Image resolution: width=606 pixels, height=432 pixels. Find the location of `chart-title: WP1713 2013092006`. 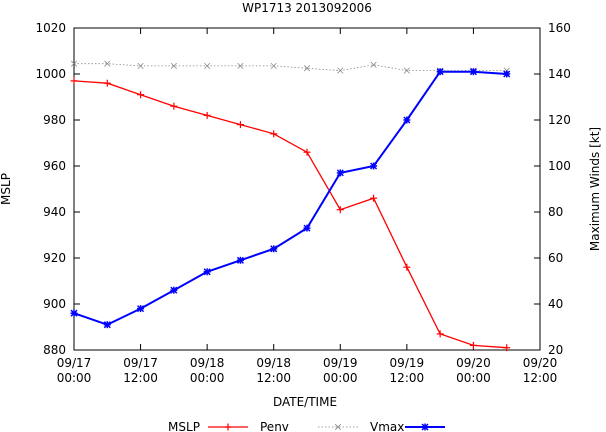

chart-title: WP1713 2013092006 is located at coordinates (307, 8).